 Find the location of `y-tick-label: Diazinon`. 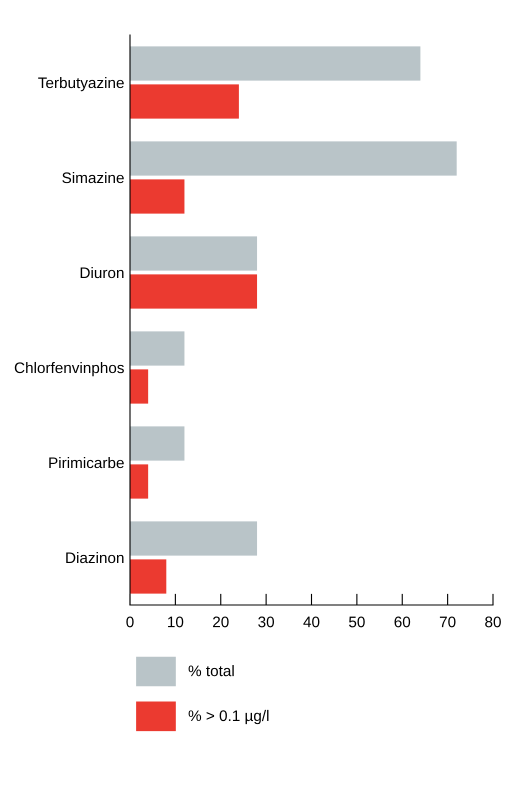

y-tick-label: Diazinon is located at coordinates (95, 558).